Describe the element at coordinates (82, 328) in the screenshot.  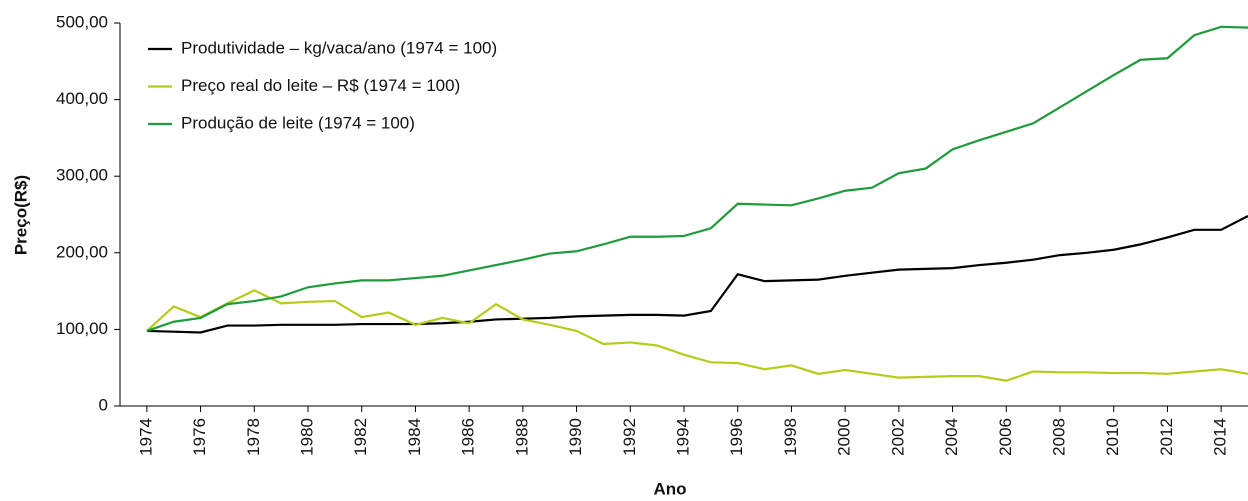
I see `y-tick-label: 100,00` at that location.